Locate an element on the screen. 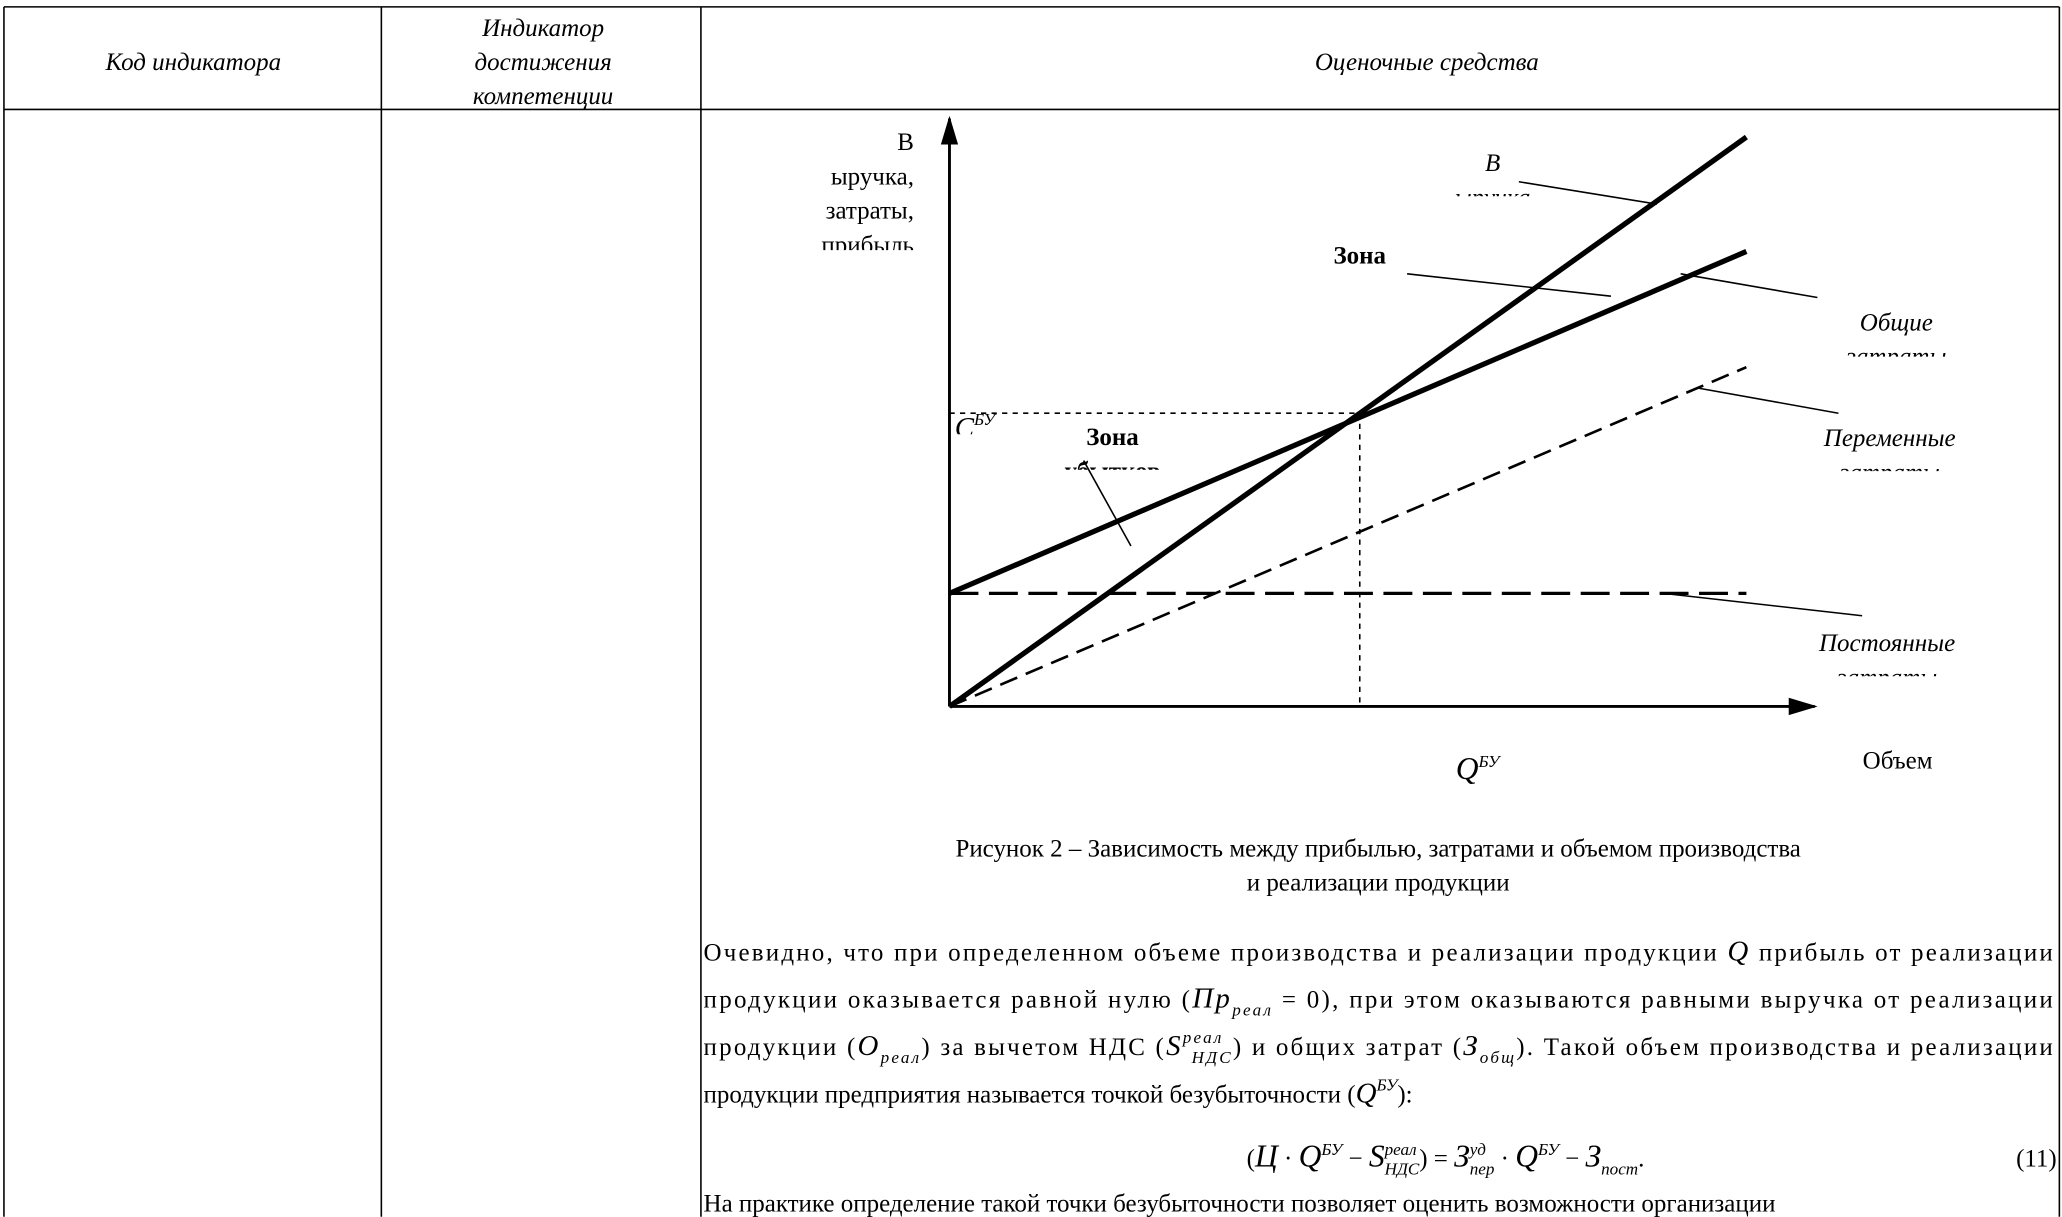 This screenshot has height=1217, width=2062. q-label: QБУ is located at coordinates (1479, 768).